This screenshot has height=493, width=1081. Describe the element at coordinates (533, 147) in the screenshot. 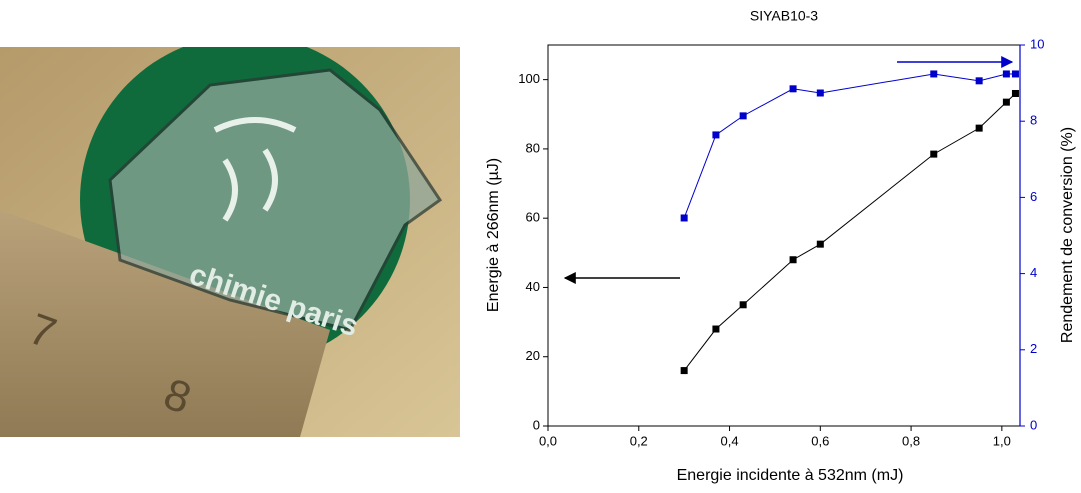

I see `y-tick-label: 80` at that location.